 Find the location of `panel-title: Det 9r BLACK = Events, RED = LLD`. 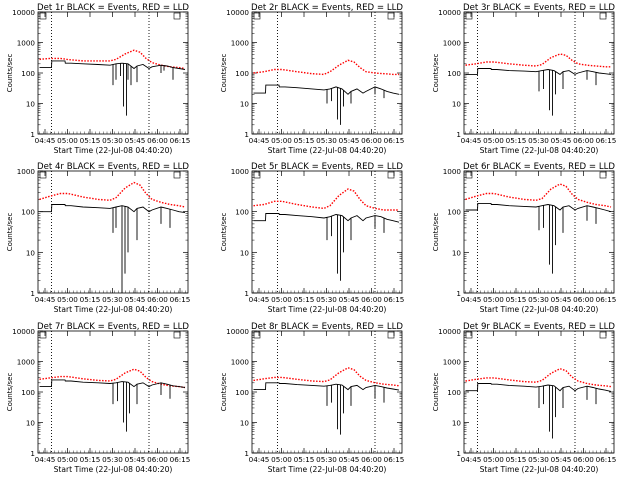

panel-title: Det 9r BLACK = Events, RED = LLD is located at coordinates (539, 327).